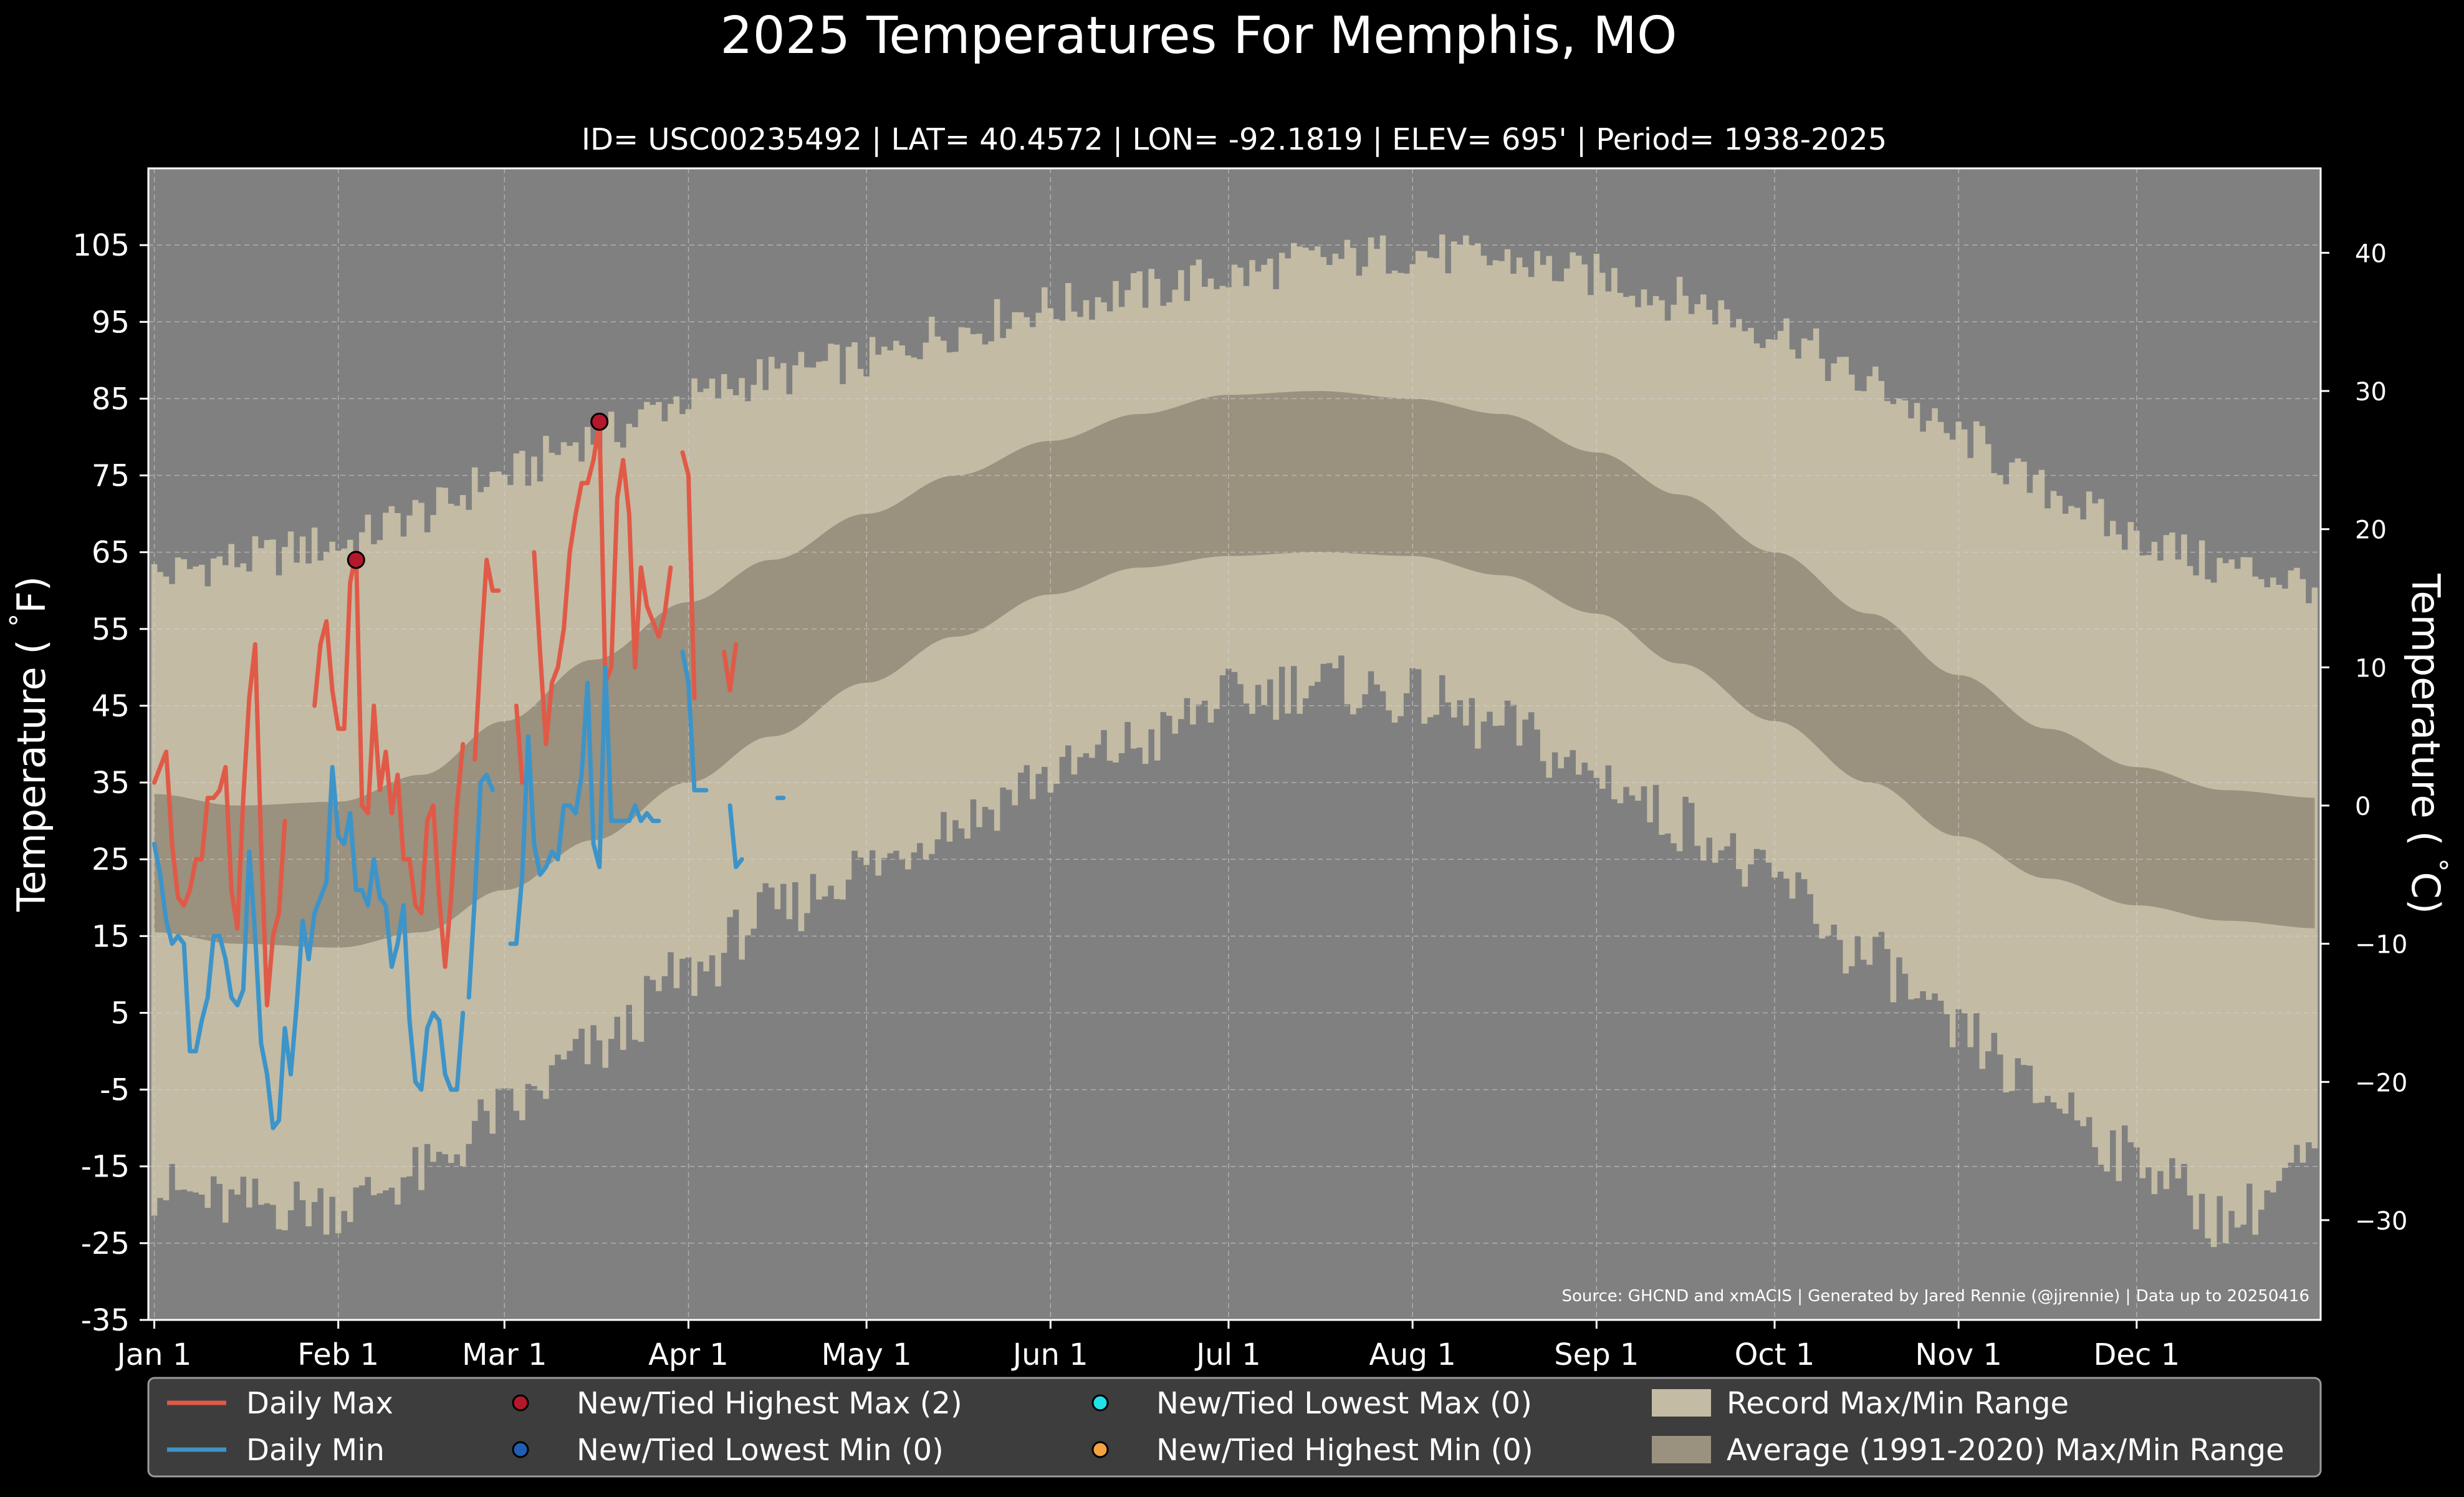 This screenshot has height=1497, width=2464. I want to click on x-tick-label: May 1, so click(867, 1354).